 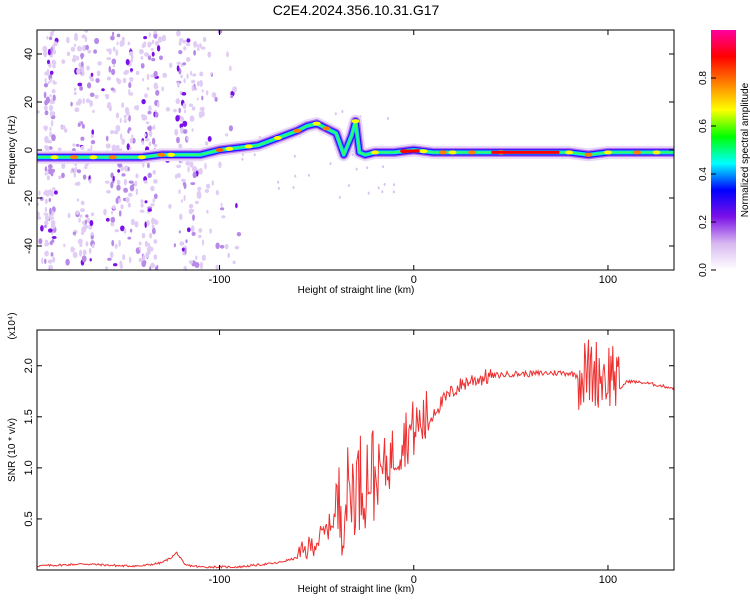 I want to click on colorbar-tick-label: 0.4, so click(x=703, y=174).